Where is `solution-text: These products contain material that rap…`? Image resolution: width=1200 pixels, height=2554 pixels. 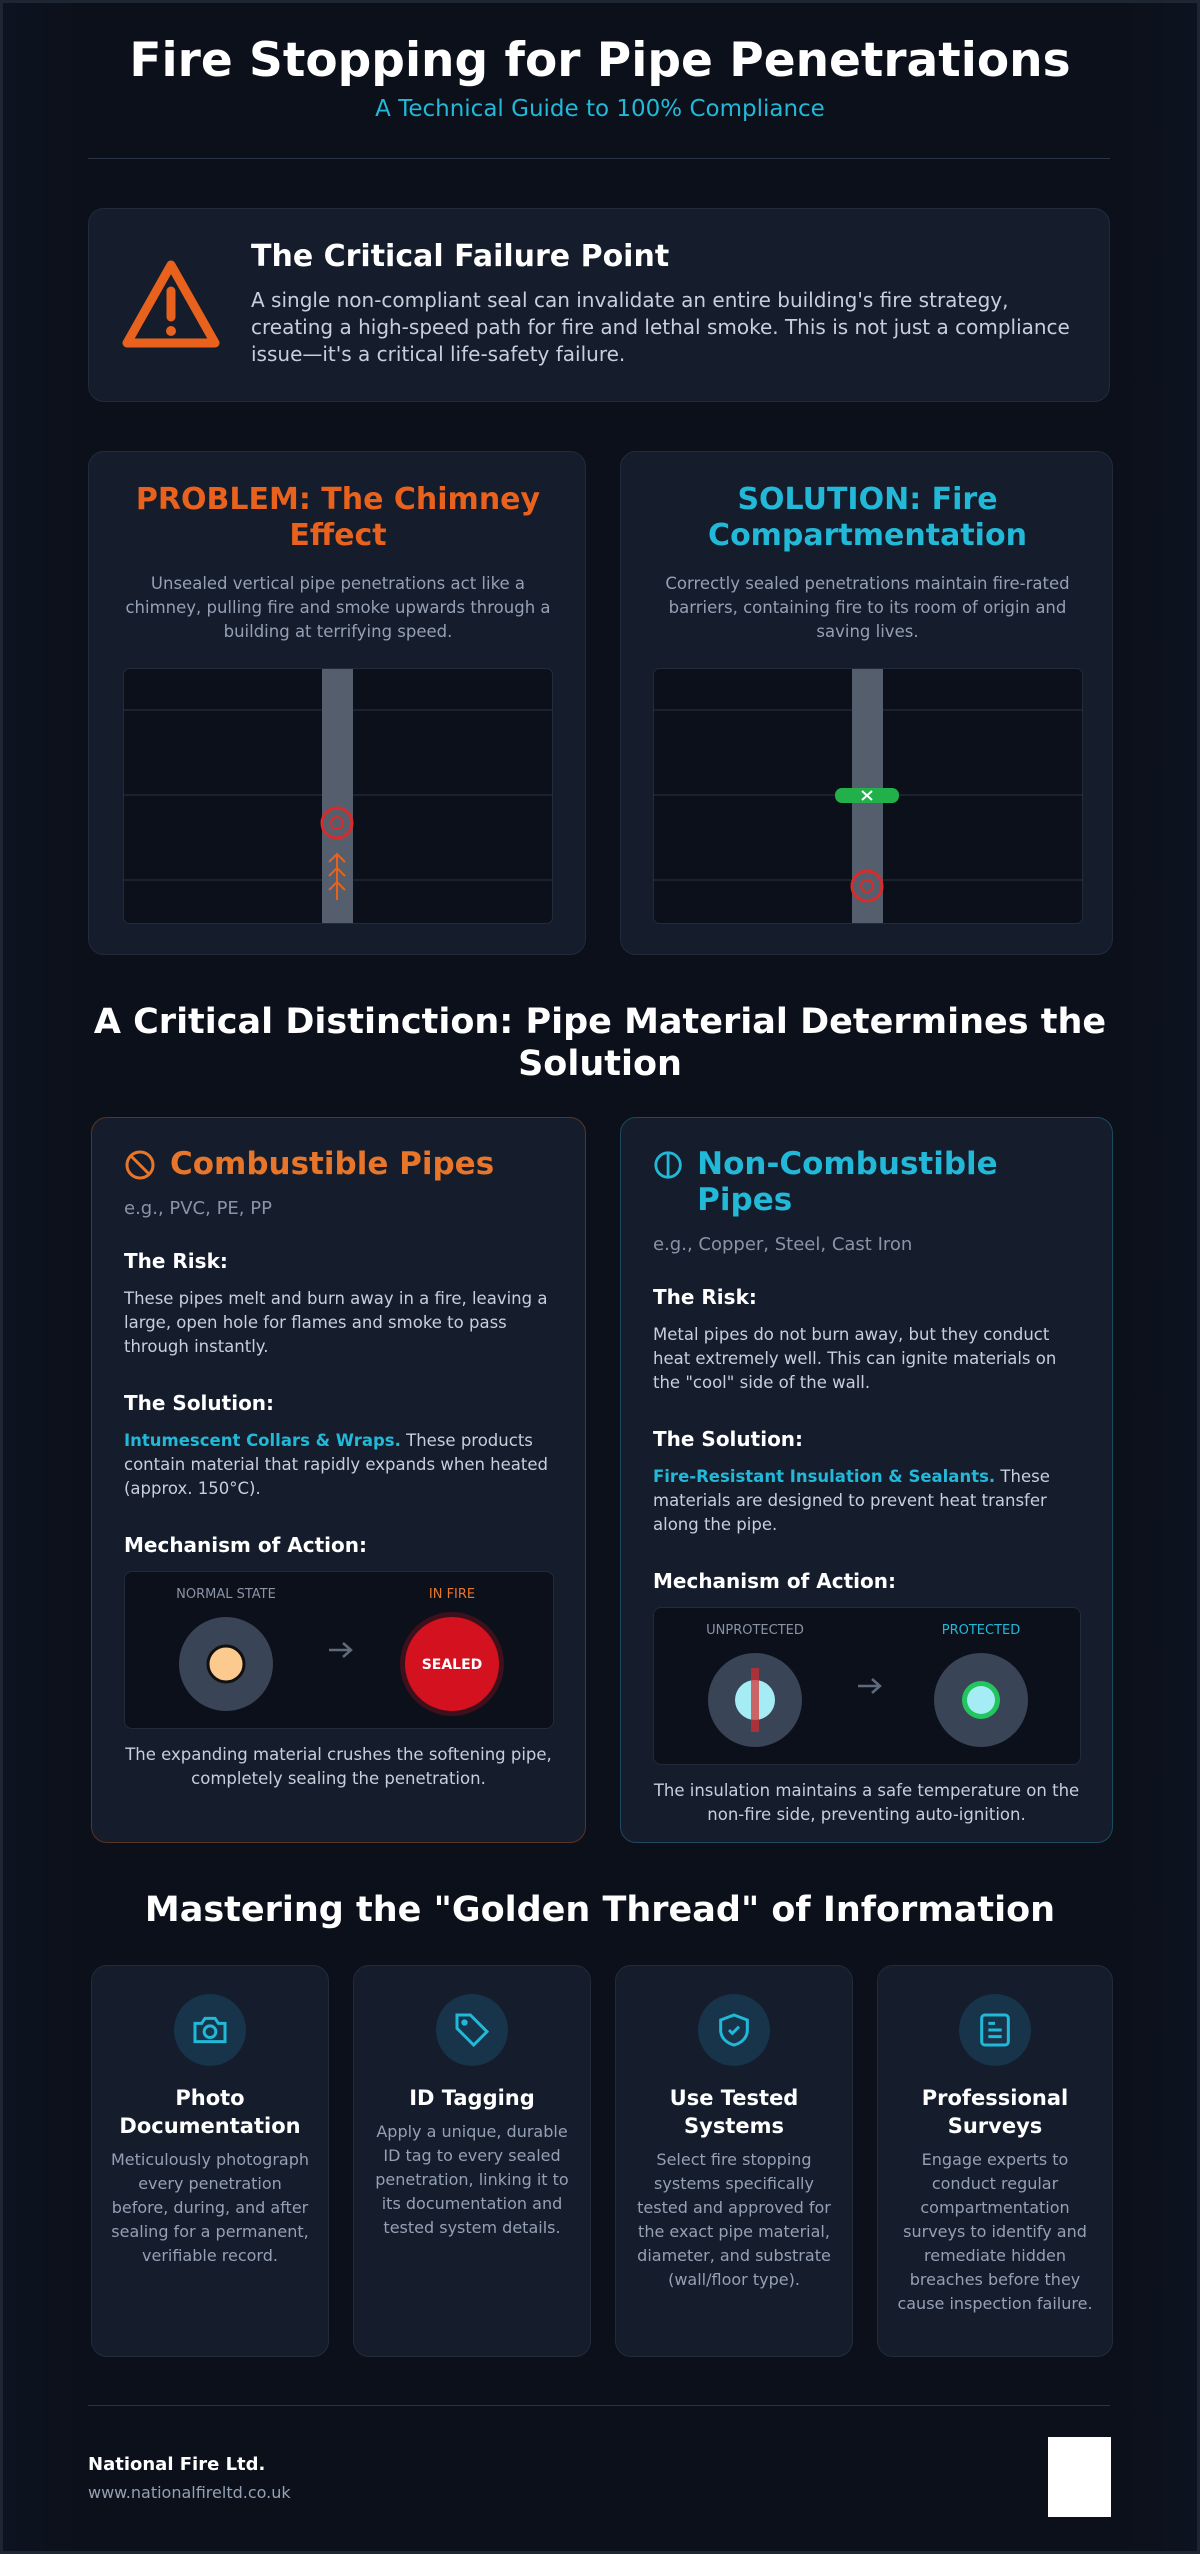 solution-text: These products contain material that rap… is located at coordinates (336, 1464).